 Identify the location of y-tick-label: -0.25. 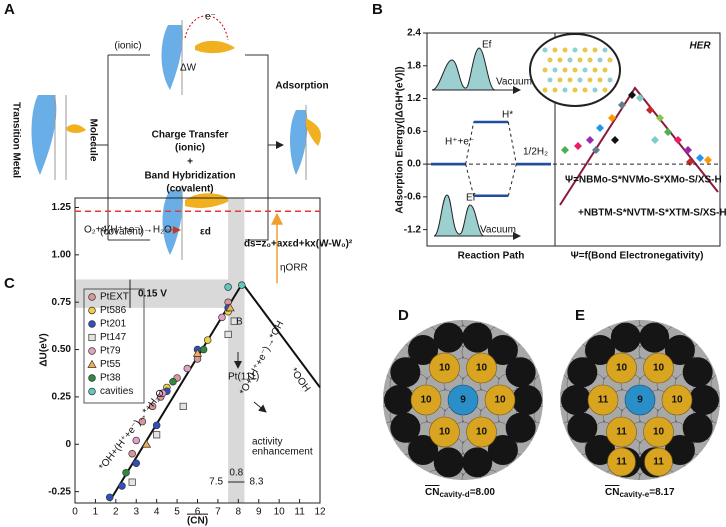
(59, 491).